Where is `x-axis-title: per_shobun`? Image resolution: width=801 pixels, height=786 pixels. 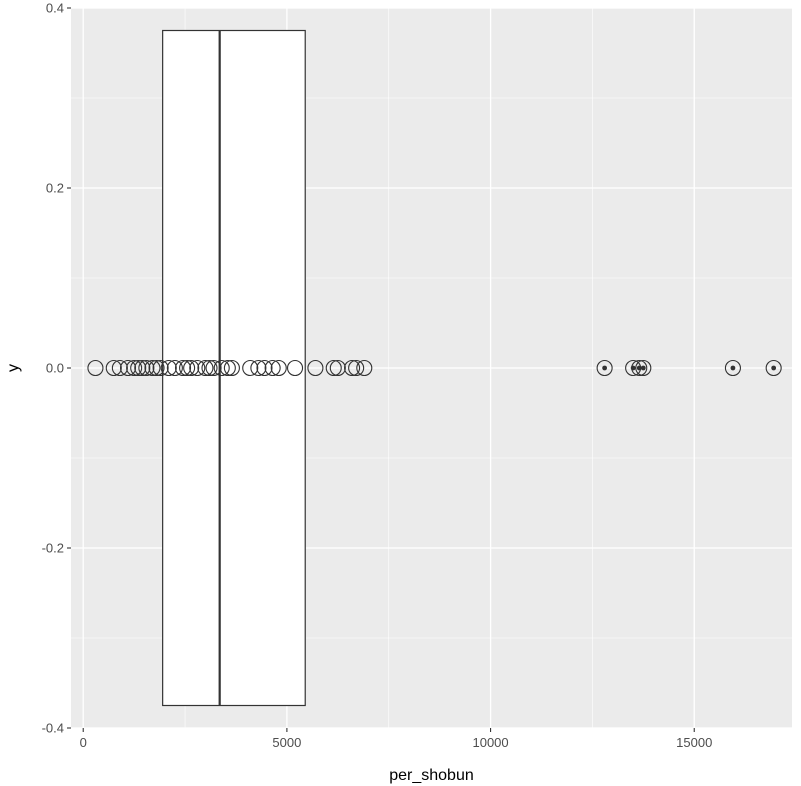
x-axis-title: per_shobun is located at coordinates (431, 775).